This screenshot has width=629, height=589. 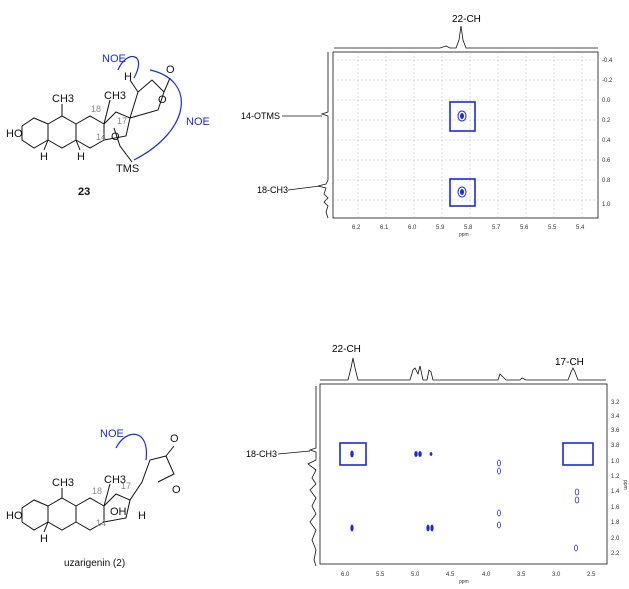 I want to click on top-y-tick: 0.6, so click(x=606, y=161).